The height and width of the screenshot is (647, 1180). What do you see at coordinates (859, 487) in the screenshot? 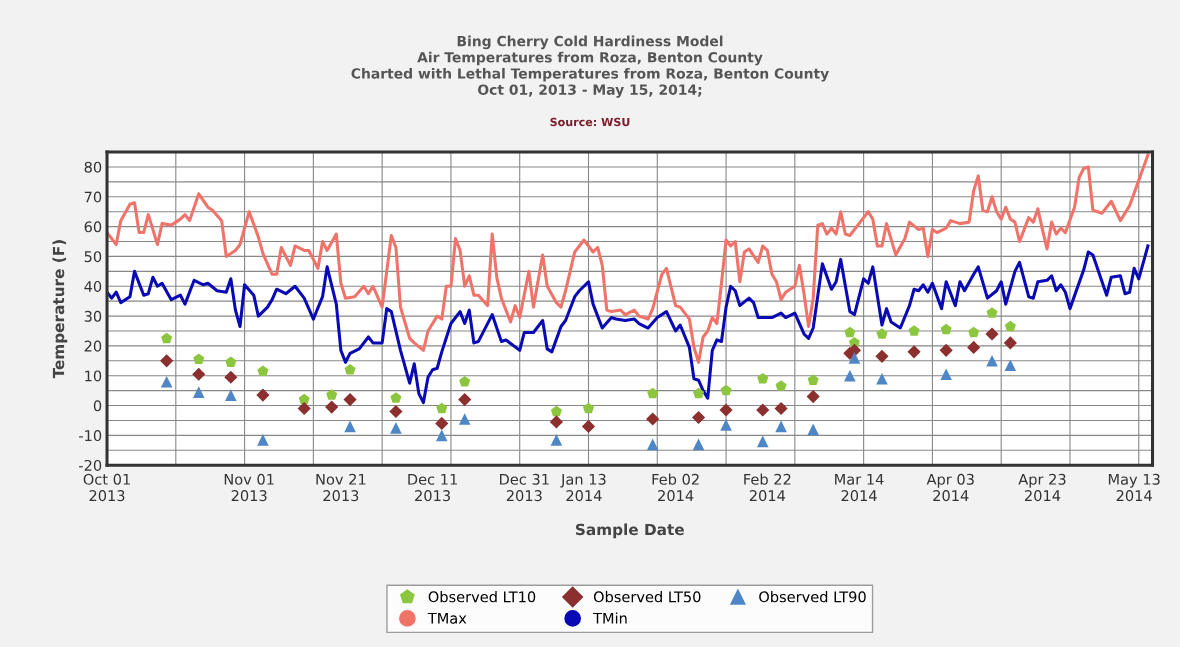
I see `x-tick-label: Mar 14 2014` at bounding box center [859, 487].